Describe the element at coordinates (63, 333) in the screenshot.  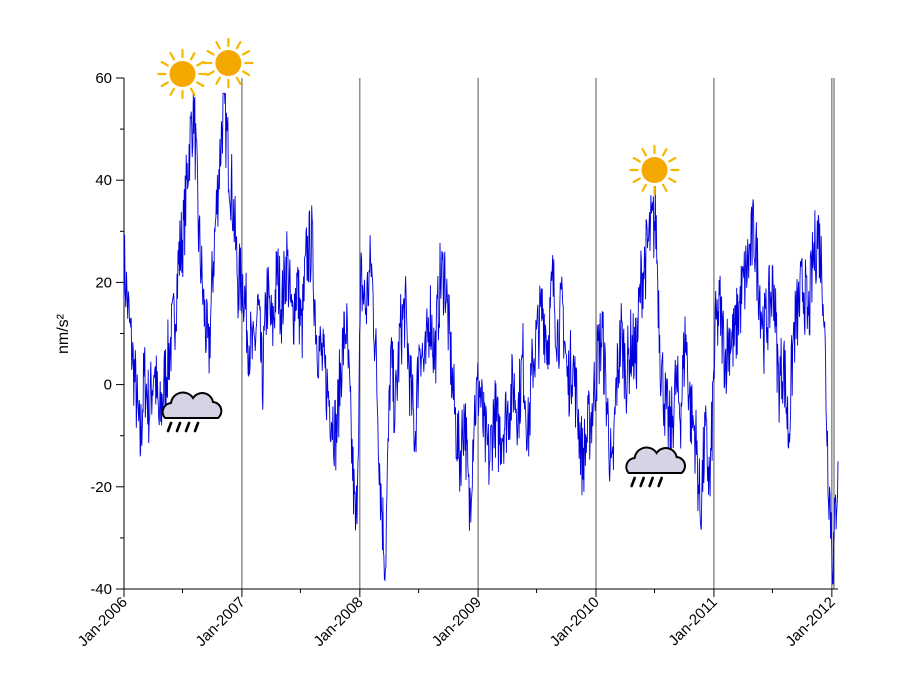
I see `y-axis-title: nm/s²` at that location.